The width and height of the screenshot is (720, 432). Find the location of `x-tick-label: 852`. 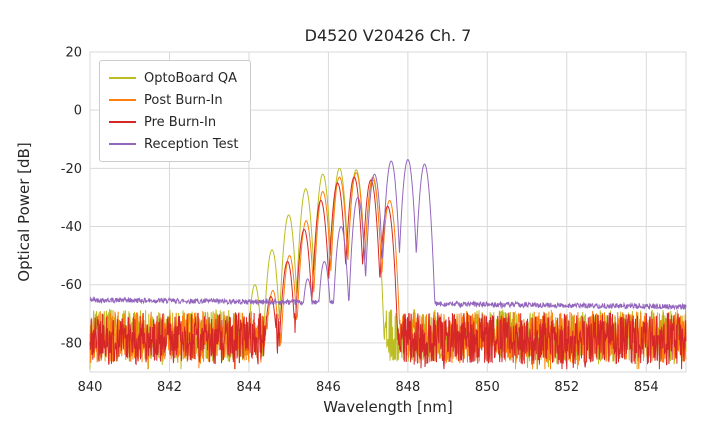

x-tick-label: 852 is located at coordinates (566, 387).